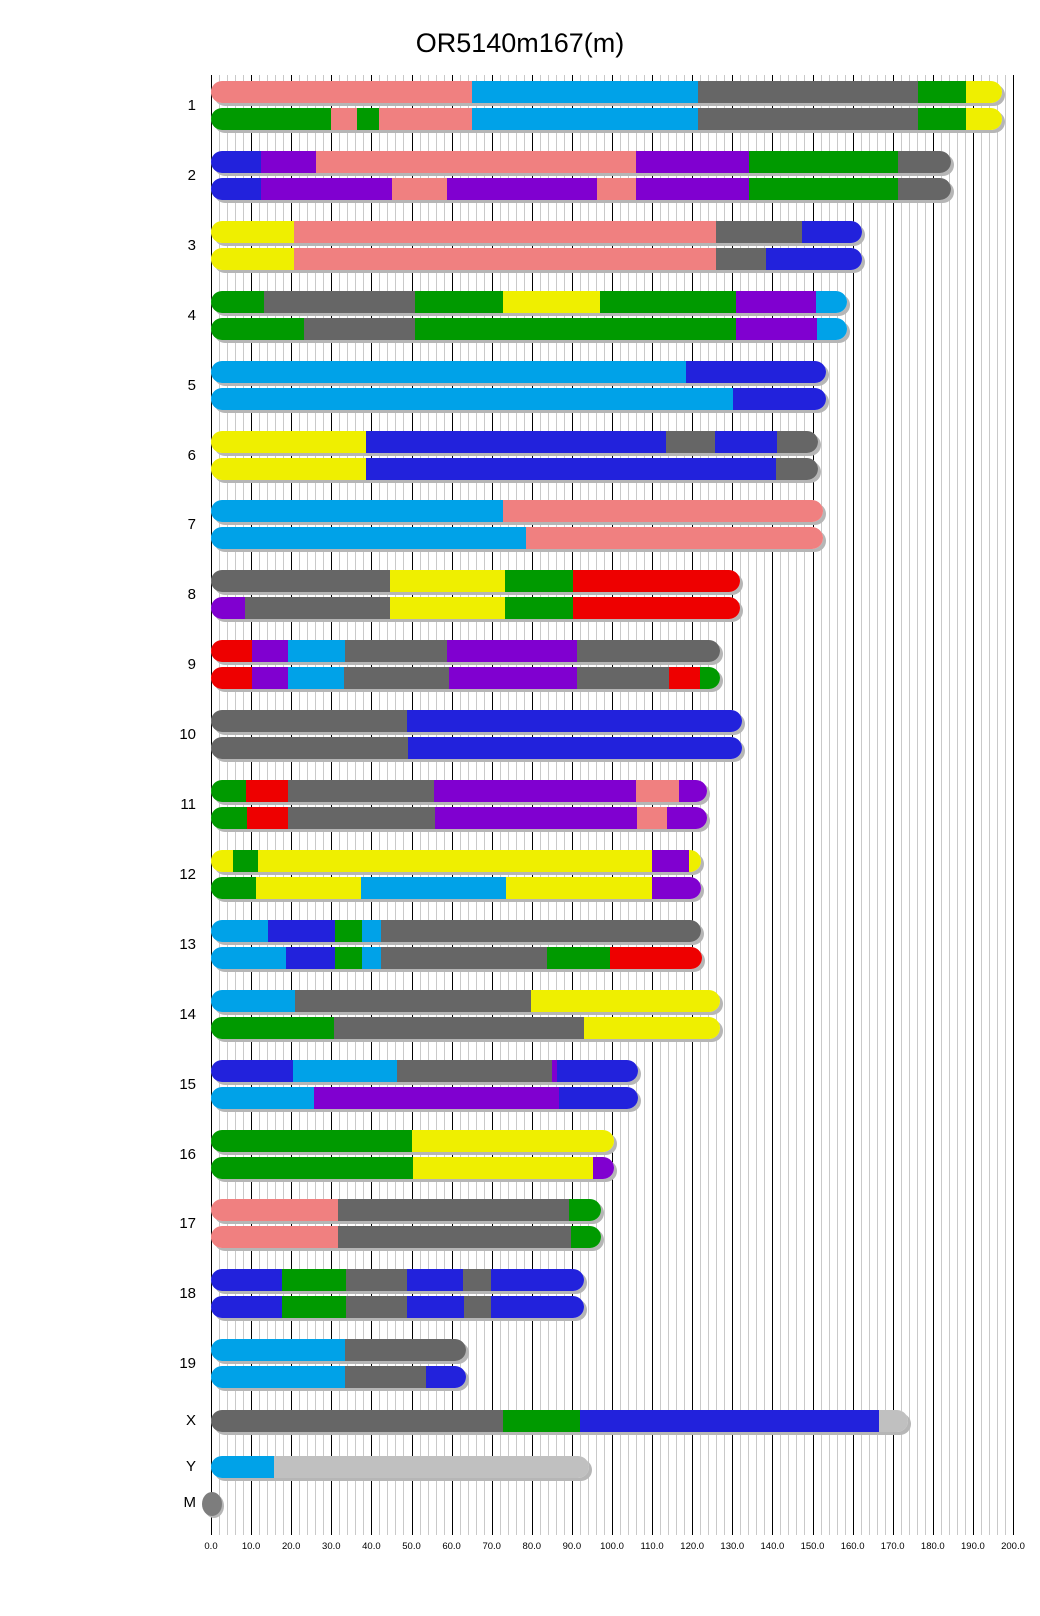 Image resolution: width=1040 pixels, height=1616 pixels. I want to click on row-label-6: 6, so click(191, 455).